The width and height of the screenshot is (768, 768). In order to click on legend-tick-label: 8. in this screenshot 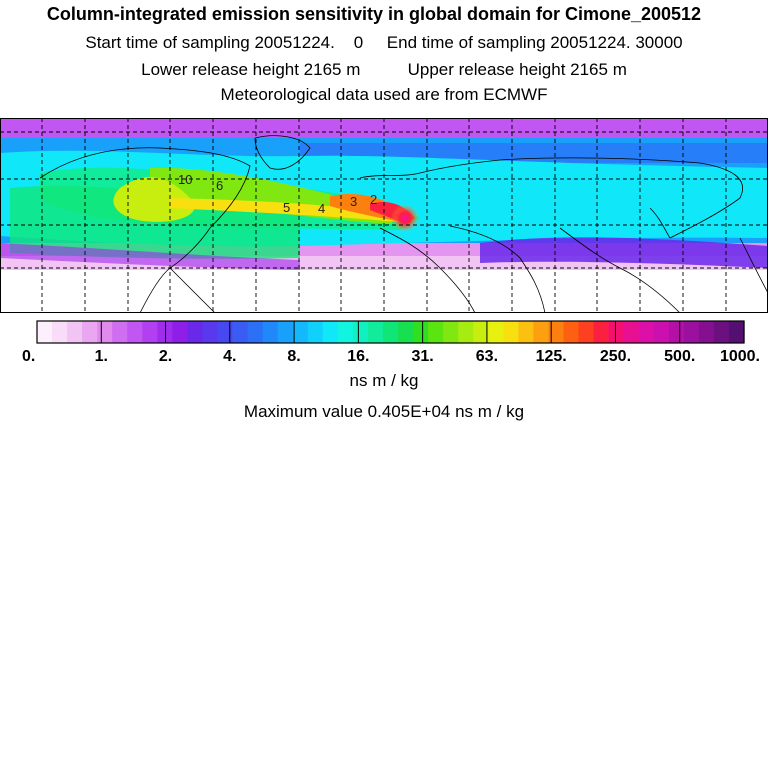, I will do `click(293, 356)`.